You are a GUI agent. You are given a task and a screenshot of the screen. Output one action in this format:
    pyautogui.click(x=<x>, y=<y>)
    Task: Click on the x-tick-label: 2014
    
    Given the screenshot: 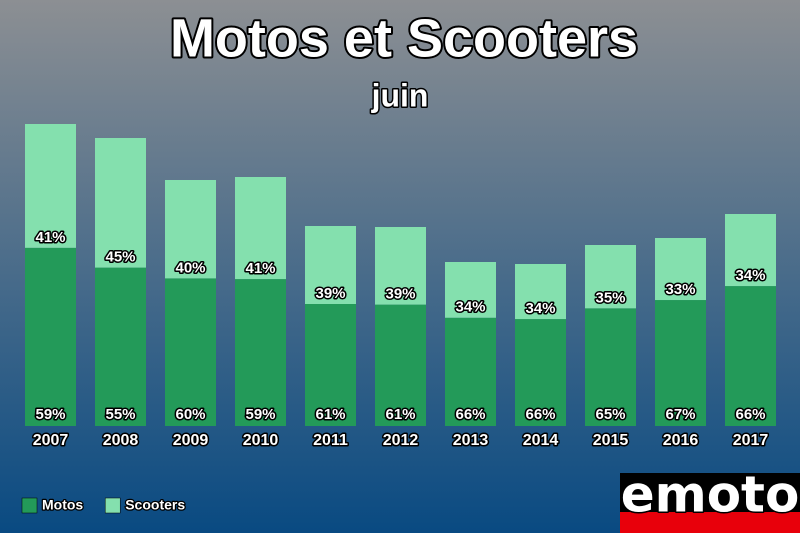 What is the action you would take?
    pyautogui.click(x=541, y=440)
    